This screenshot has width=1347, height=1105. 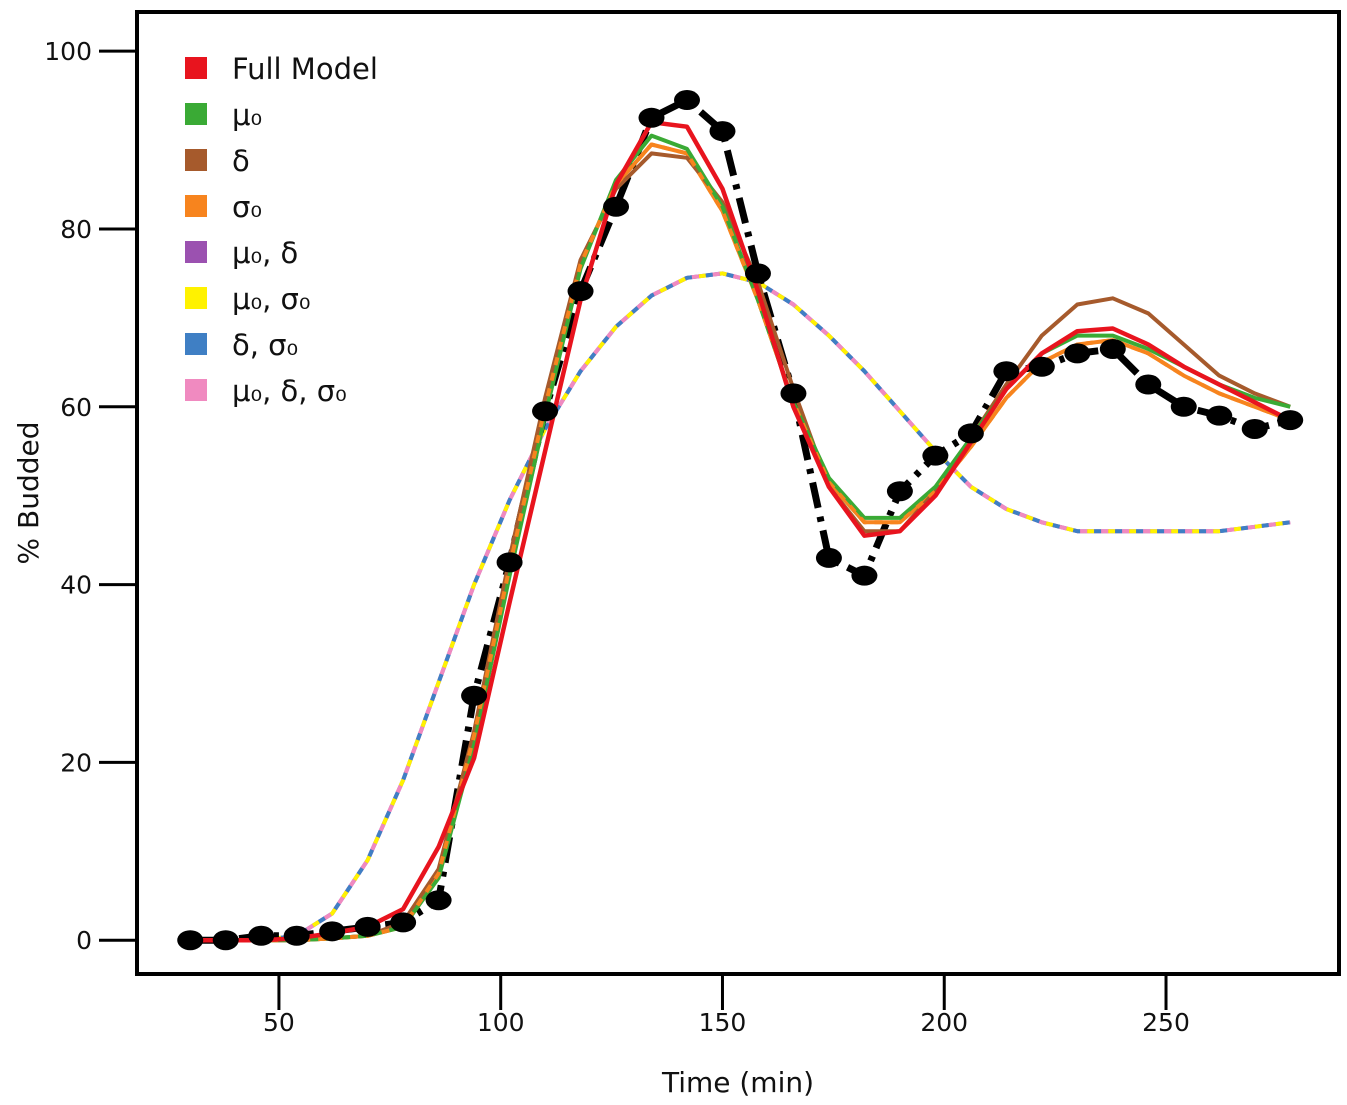 I want to click on y-tick-label: 0, so click(x=84, y=940).